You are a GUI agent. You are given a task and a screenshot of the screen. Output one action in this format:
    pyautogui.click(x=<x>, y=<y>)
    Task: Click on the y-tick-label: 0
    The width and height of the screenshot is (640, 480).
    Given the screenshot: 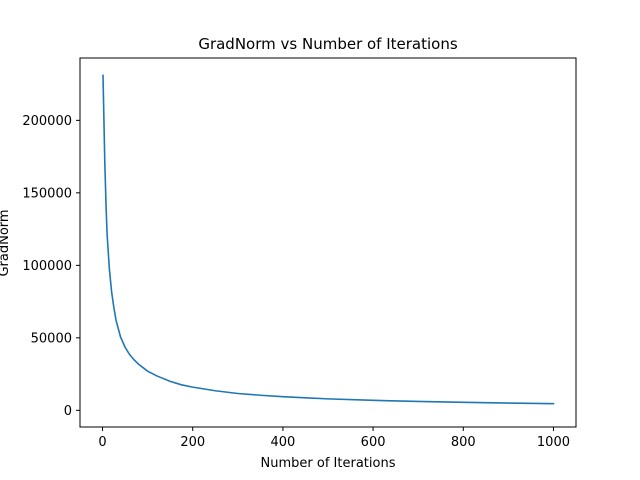 What is the action you would take?
    pyautogui.click(x=68, y=411)
    